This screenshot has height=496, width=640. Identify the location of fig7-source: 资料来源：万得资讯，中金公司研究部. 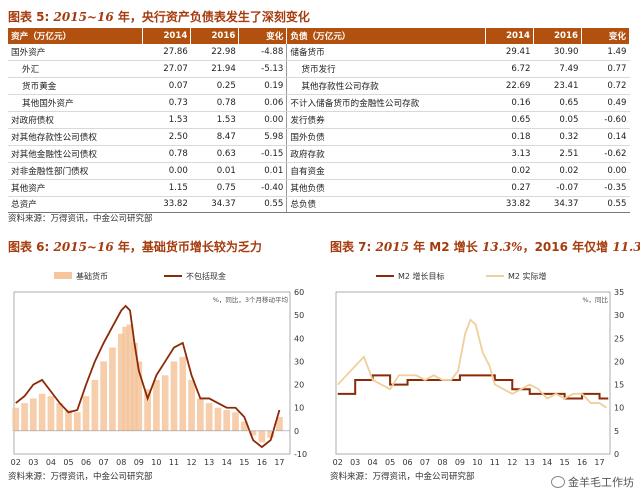
(402, 477).